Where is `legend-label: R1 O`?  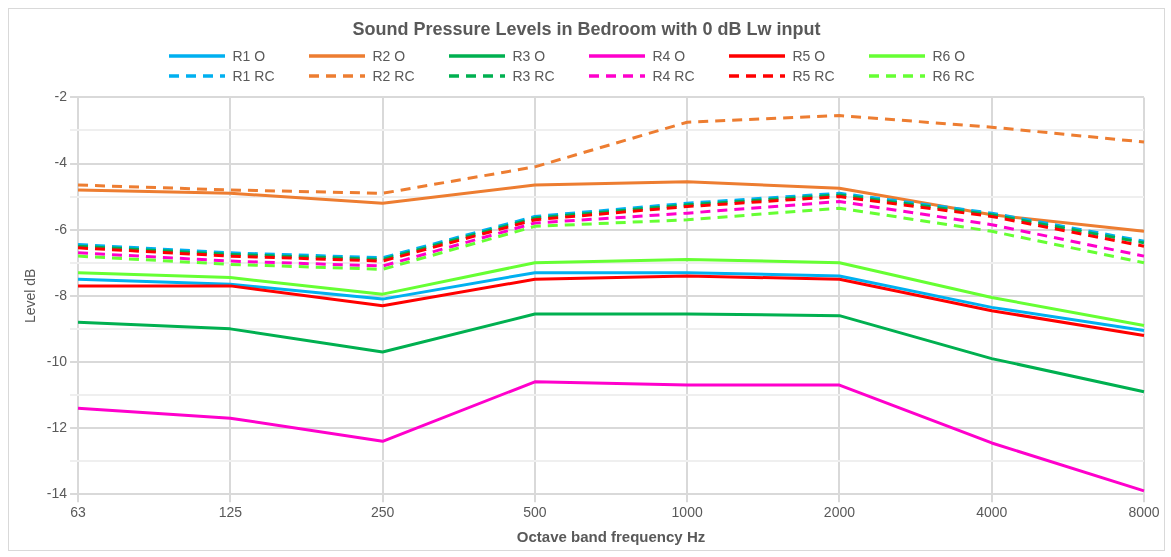 legend-label: R1 O is located at coordinates (249, 56).